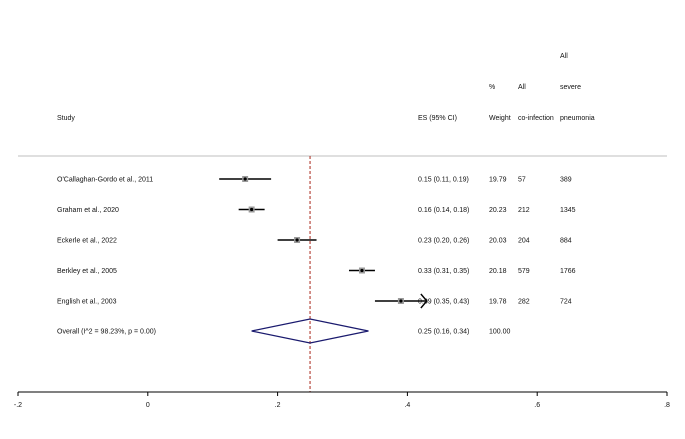 The image size is (685, 439). Describe the element at coordinates (407, 405) in the screenshot. I see `x-tick-label: .4` at that location.